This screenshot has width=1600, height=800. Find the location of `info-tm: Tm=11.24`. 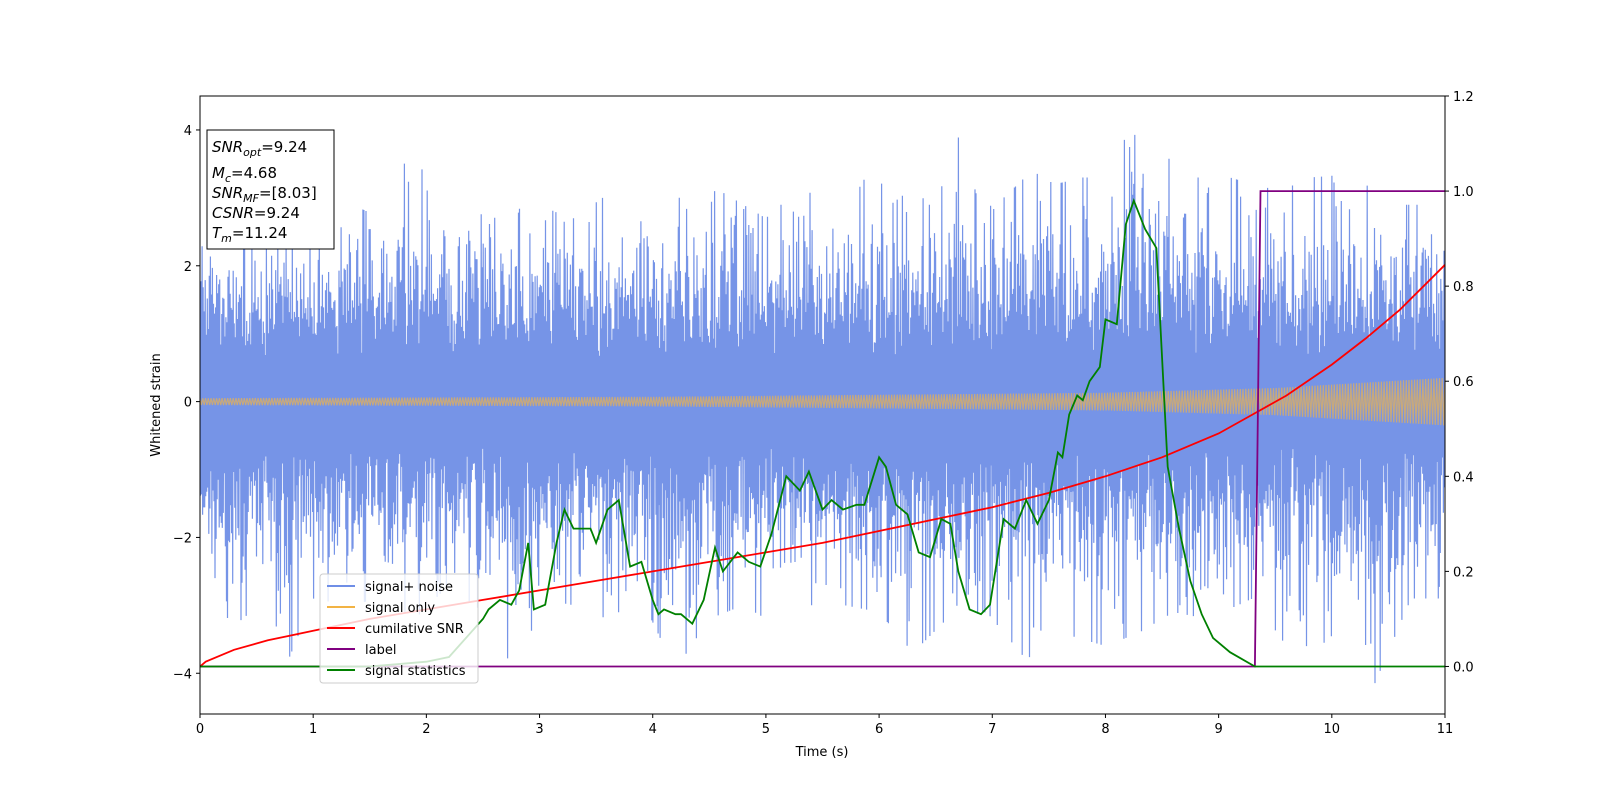

info-tm: Tm=11.24 is located at coordinates (249, 234).